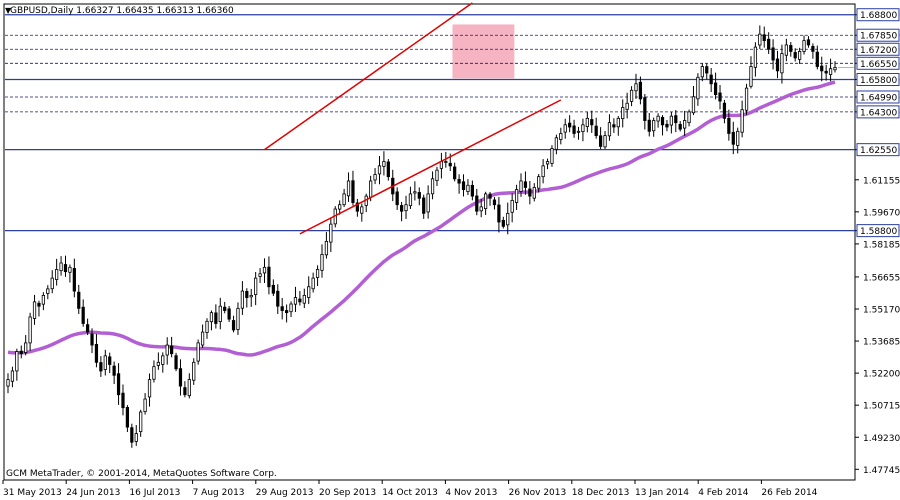 The height and width of the screenshot is (500, 900). Describe the element at coordinates (368, 76) in the screenshot. I see `channel-upper-line` at that location.